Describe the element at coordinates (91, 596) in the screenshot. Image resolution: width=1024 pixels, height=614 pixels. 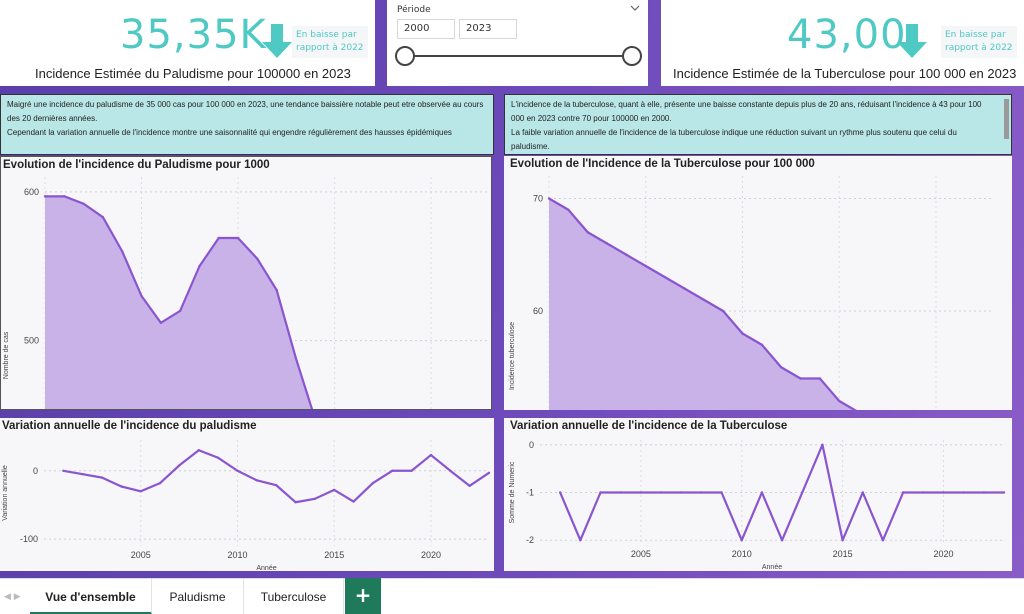
I see `tab-overview: Vue d'ensemble` at that location.